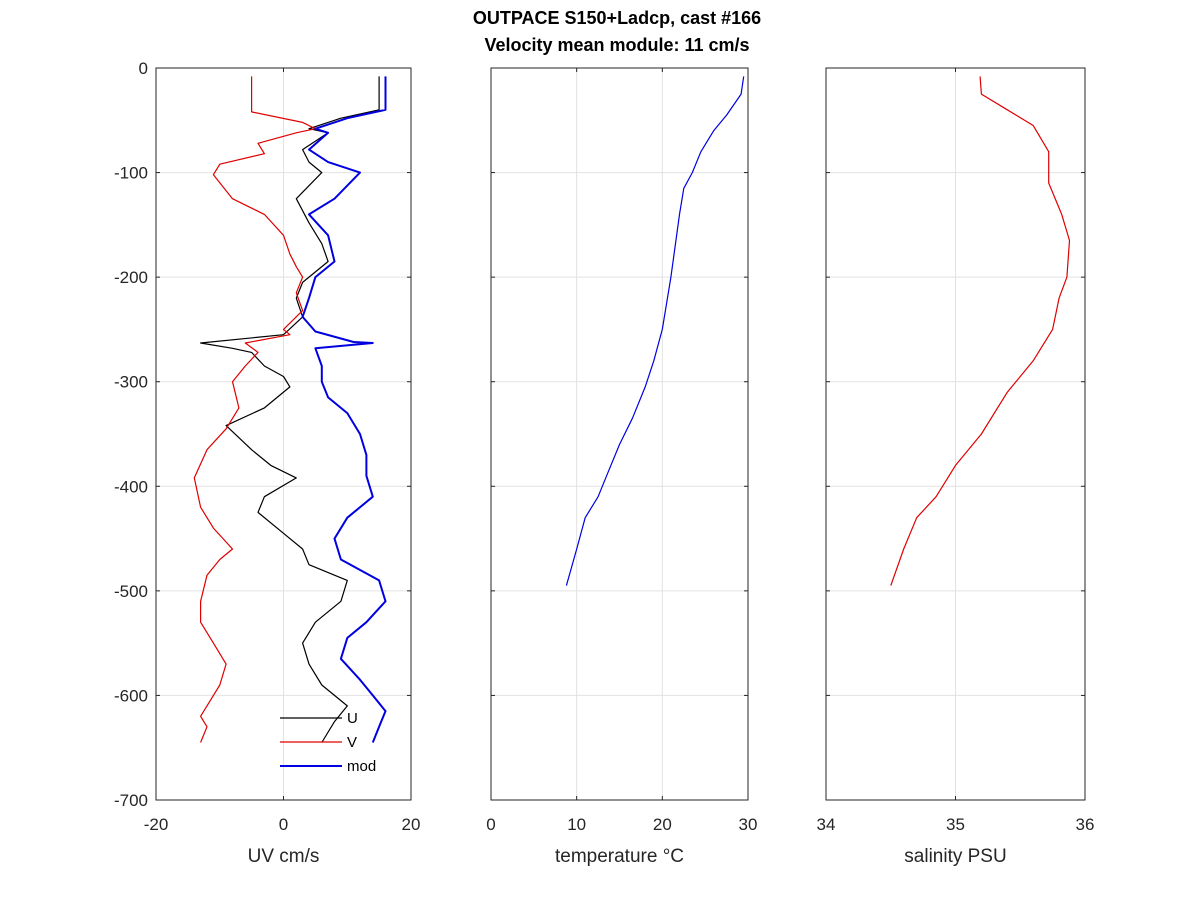 The width and height of the screenshot is (1200, 900). I want to click on y-tick-label: -400, so click(131, 486).